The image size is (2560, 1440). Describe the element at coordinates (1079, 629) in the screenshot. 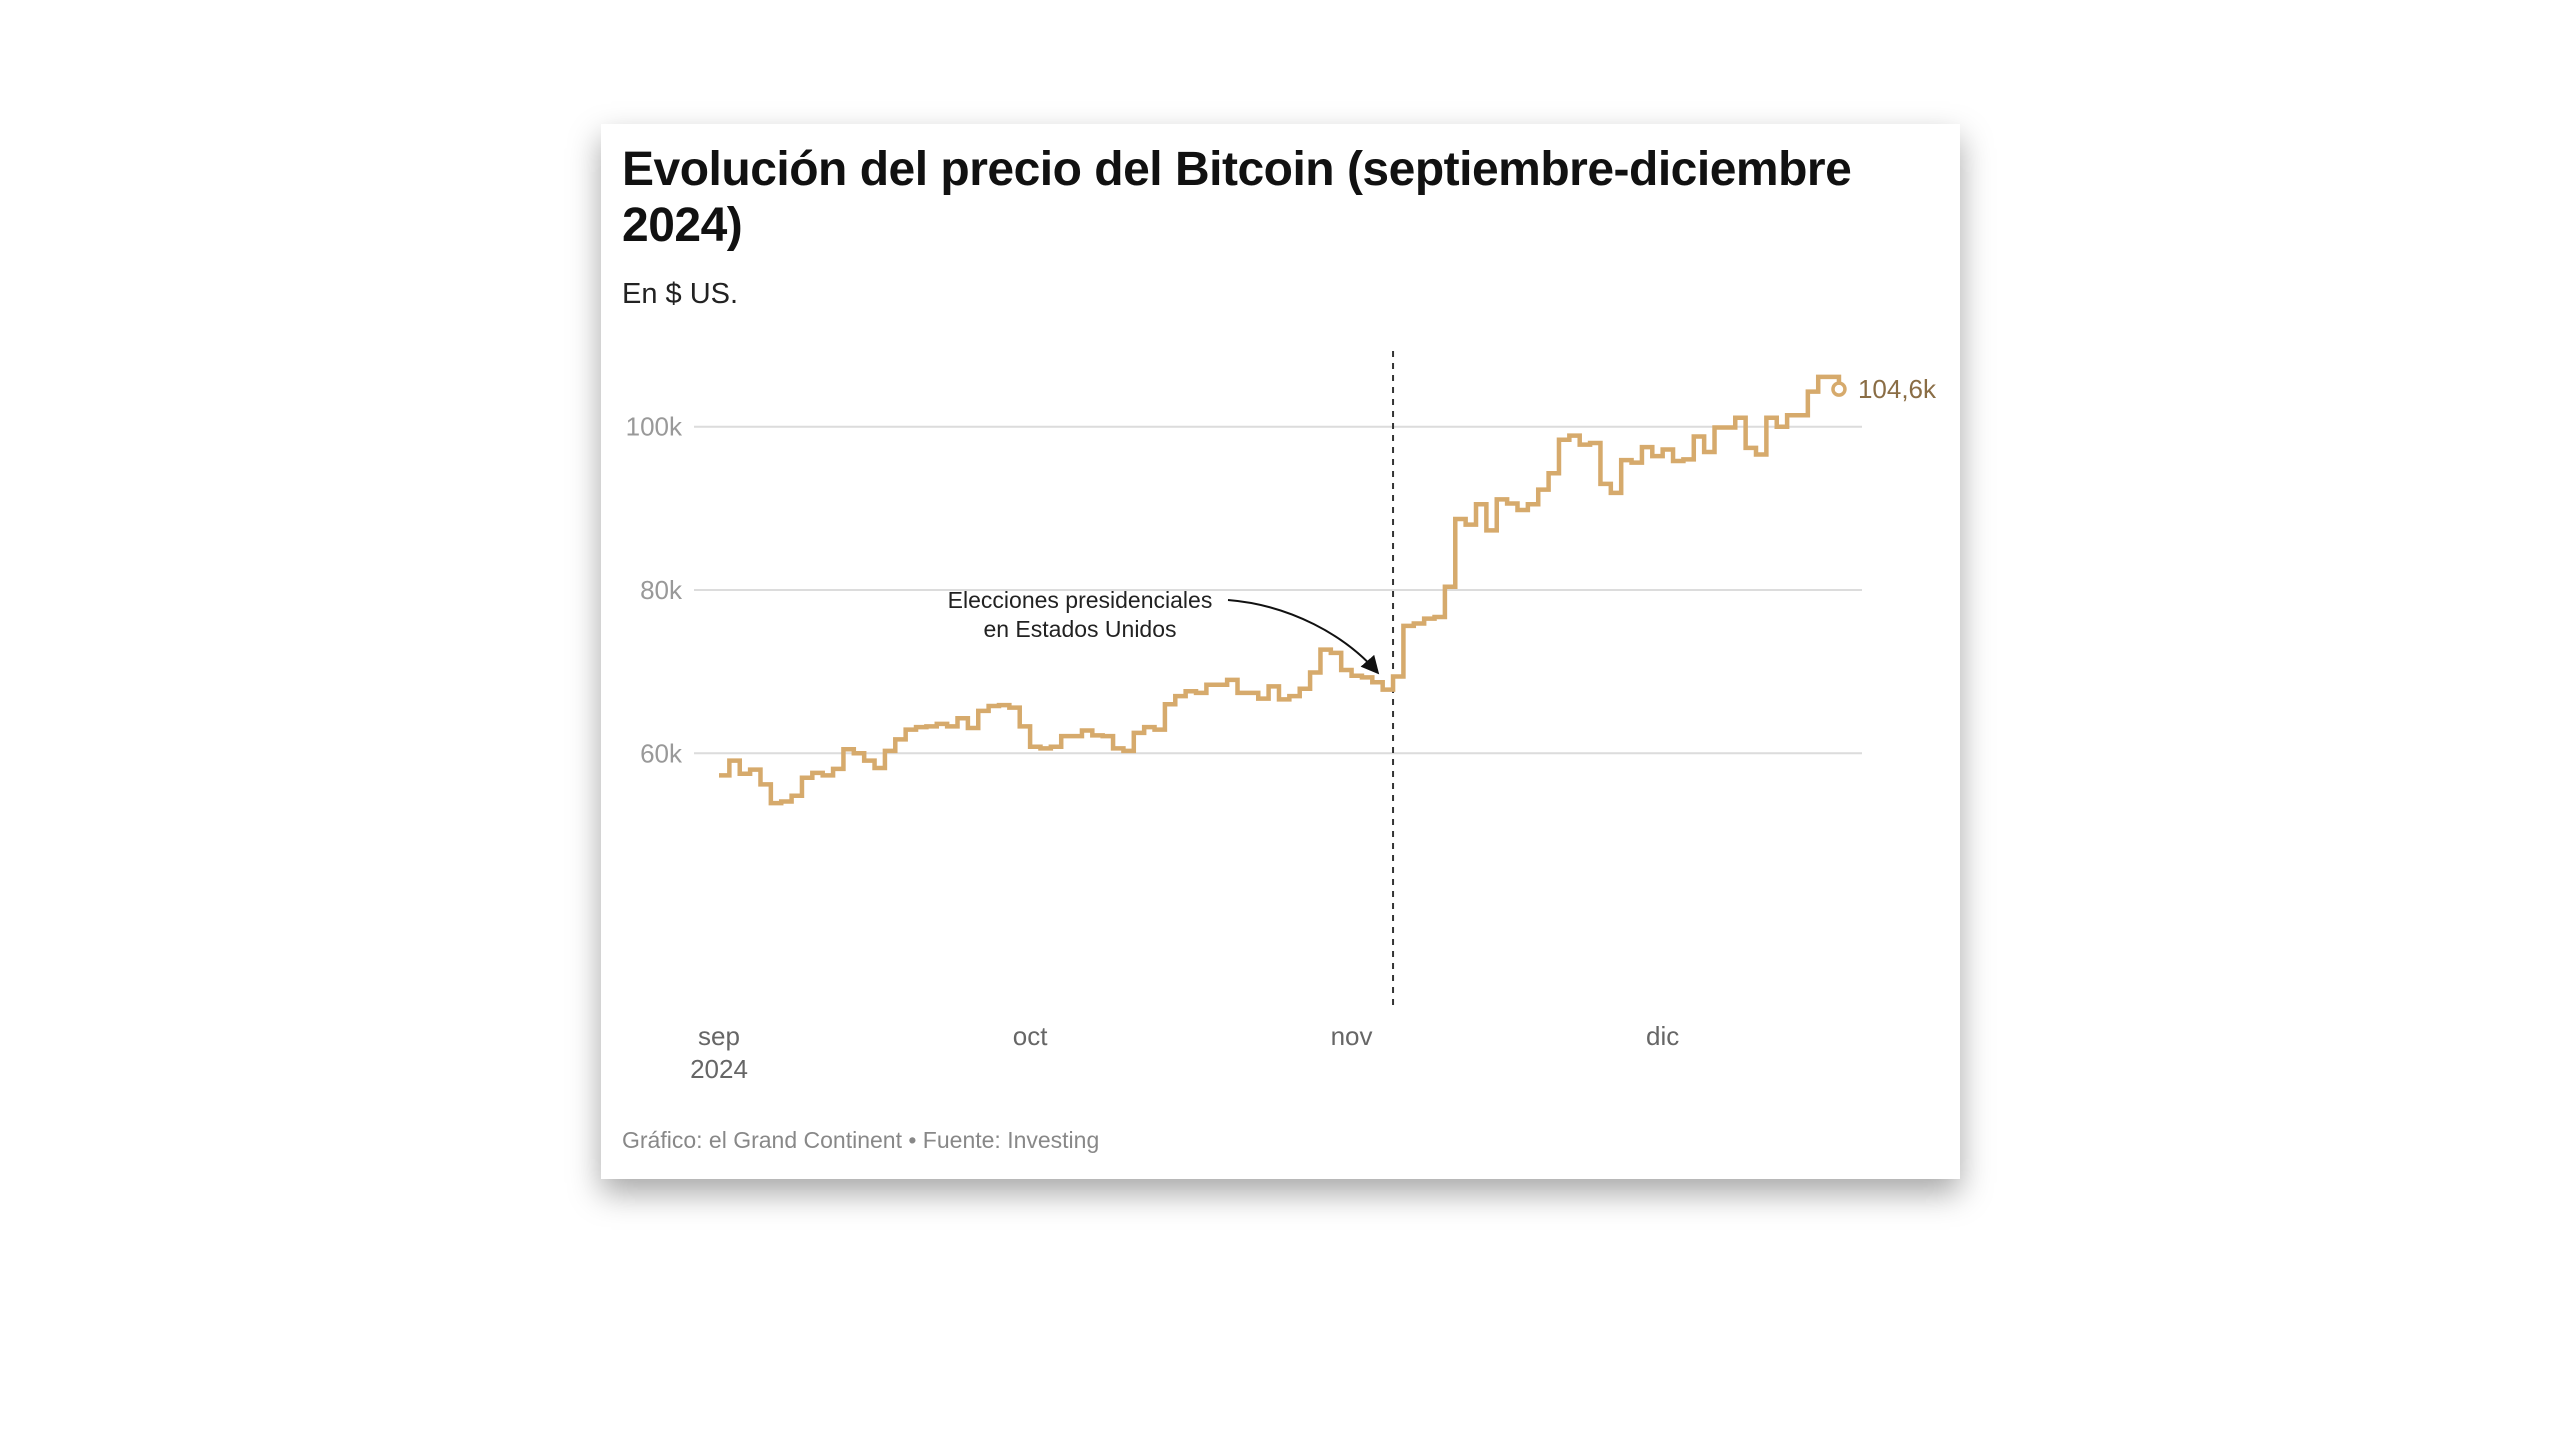

I see `annotation-text: en Estados Unidos` at that location.